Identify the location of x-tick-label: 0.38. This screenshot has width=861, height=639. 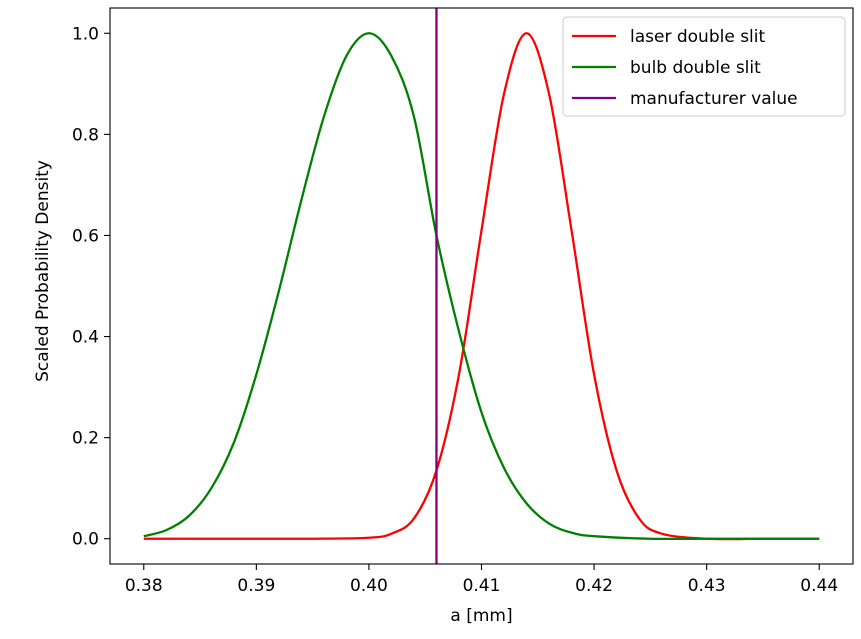
(144, 586).